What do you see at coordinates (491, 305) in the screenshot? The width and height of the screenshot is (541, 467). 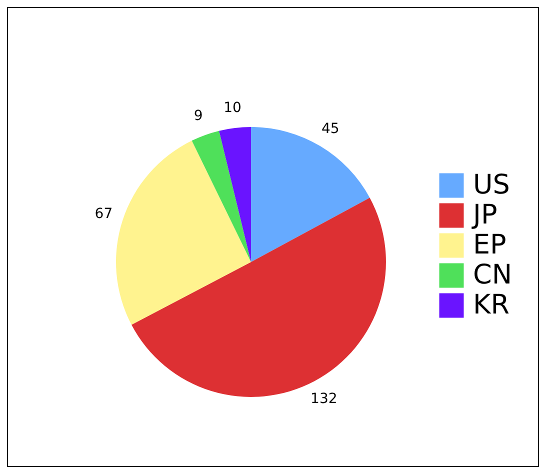 I see `legend-label: KR` at bounding box center [491, 305].